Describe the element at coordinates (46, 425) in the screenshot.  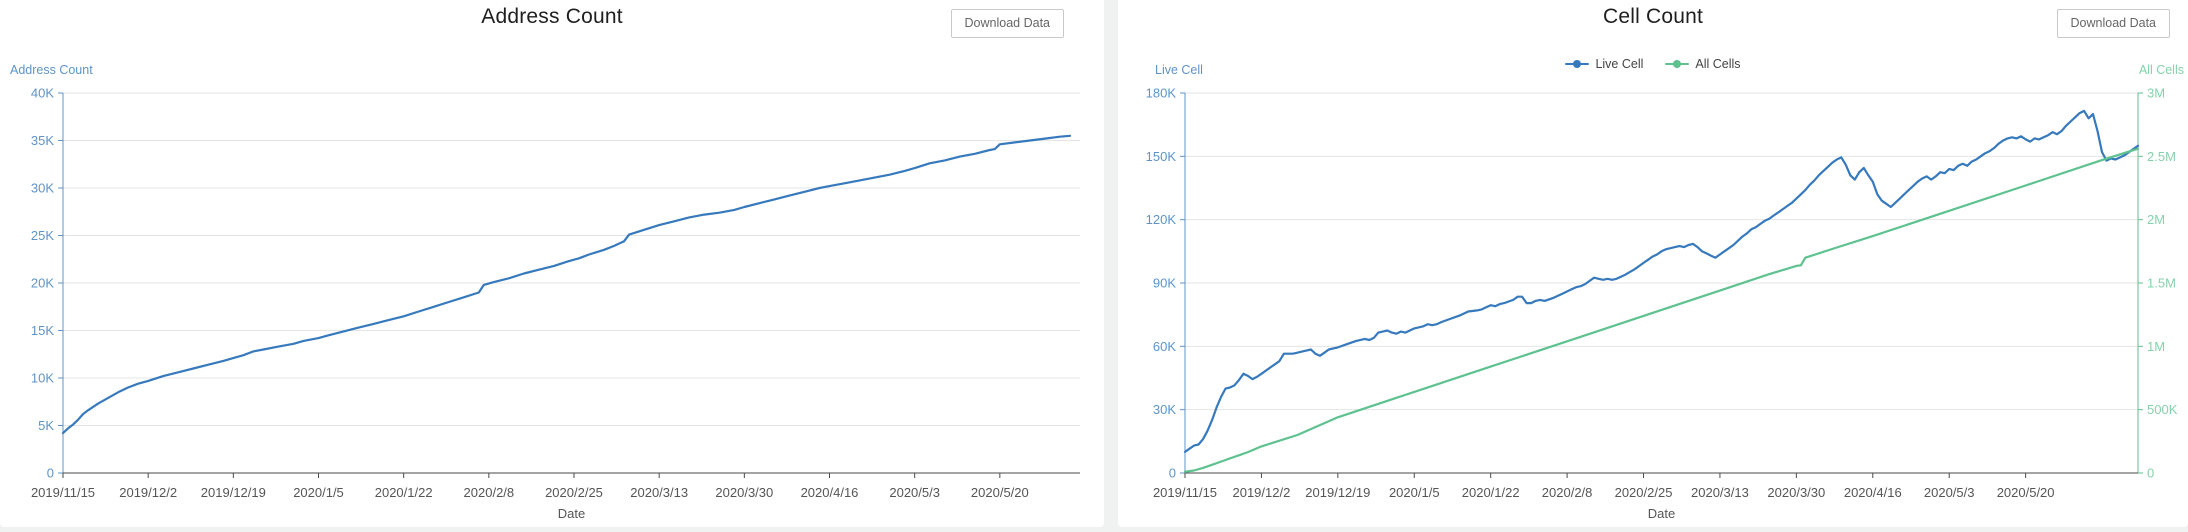
I see `y-axis-tick-label: 5K` at that location.